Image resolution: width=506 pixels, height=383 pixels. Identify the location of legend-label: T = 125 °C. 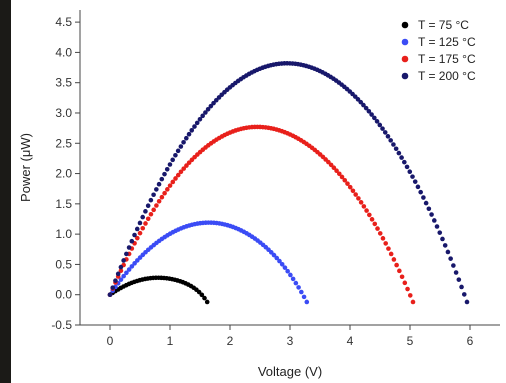
(447, 42).